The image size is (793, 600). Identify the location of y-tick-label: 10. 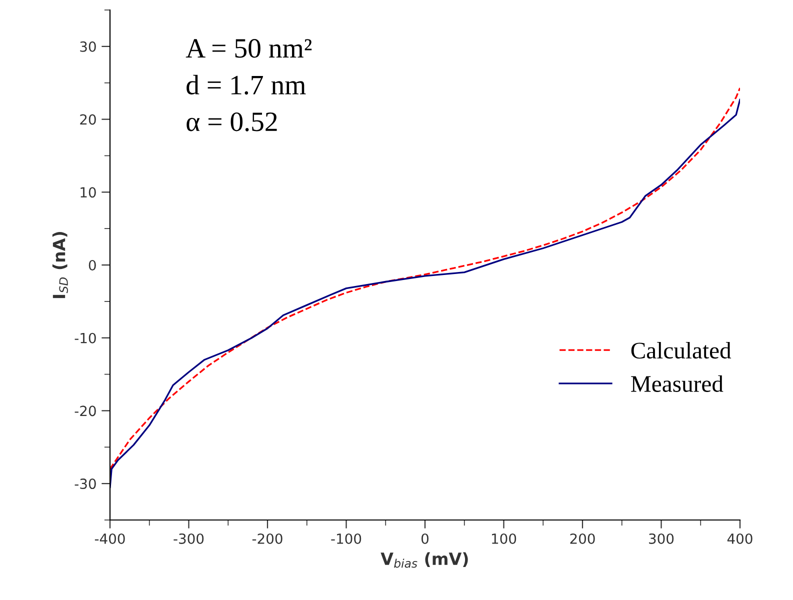
(88, 192).